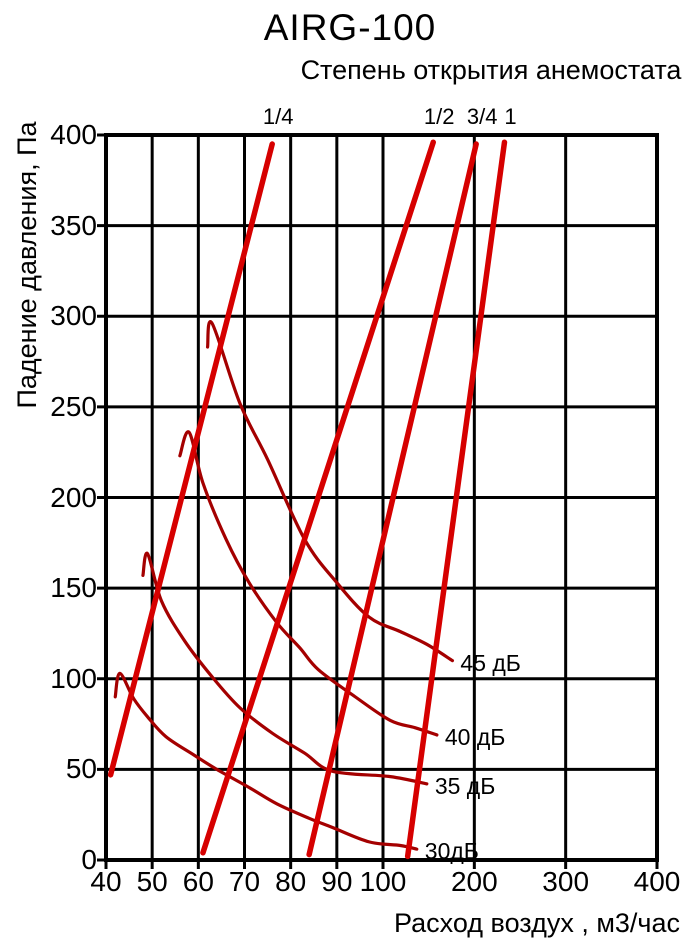  Describe the element at coordinates (491, 70) in the screenshot. I see `chart-subtitle: Степень открытия анемостата` at that location.